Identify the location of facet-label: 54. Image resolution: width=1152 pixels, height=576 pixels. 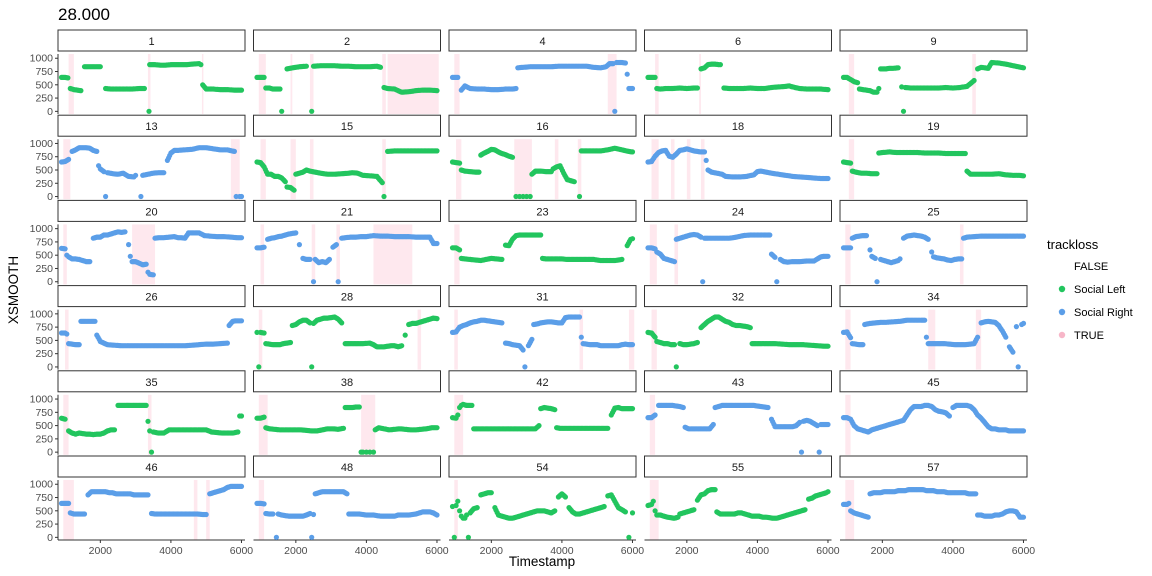
(542, 468).